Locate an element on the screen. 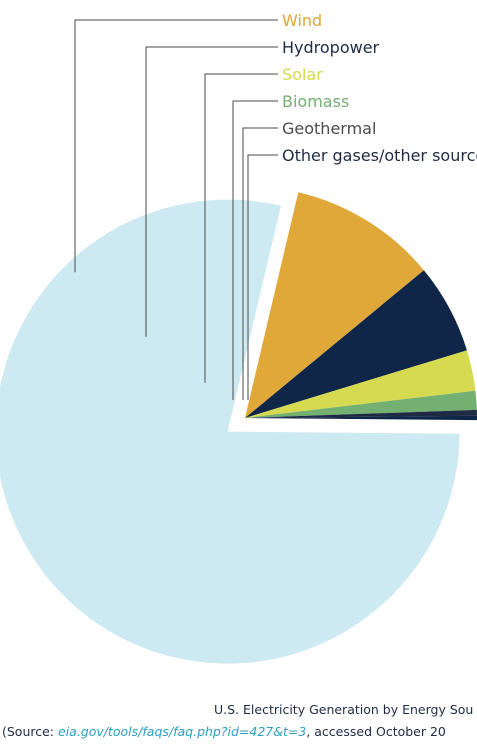 This screenshot has width=477, height=744. legend-label-geothermal: Geothermal is located at coordinates (329, 128).